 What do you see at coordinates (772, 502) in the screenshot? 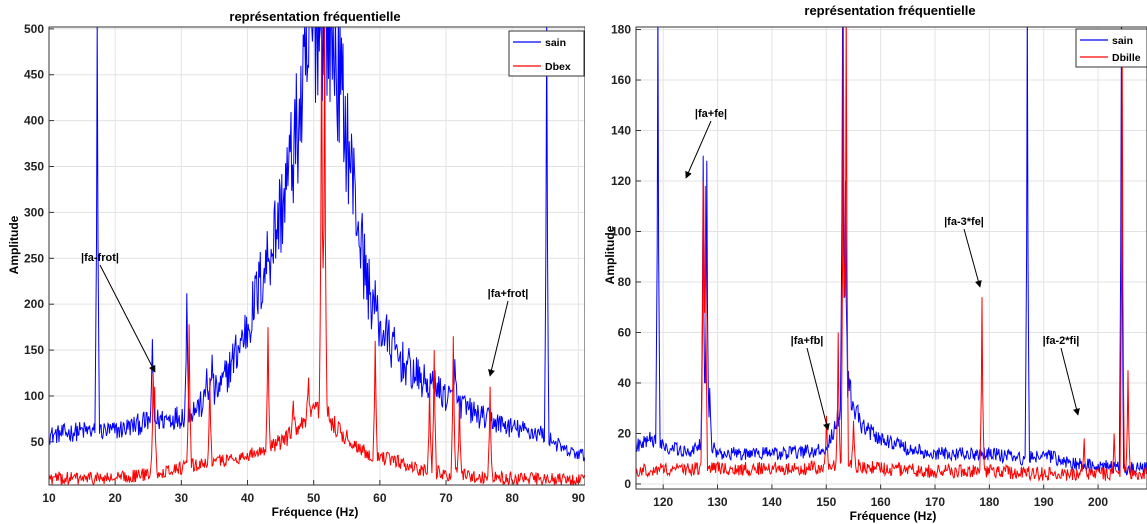
I see `chart-right-tick-label-x: 140` at bounding box center [772, 502].